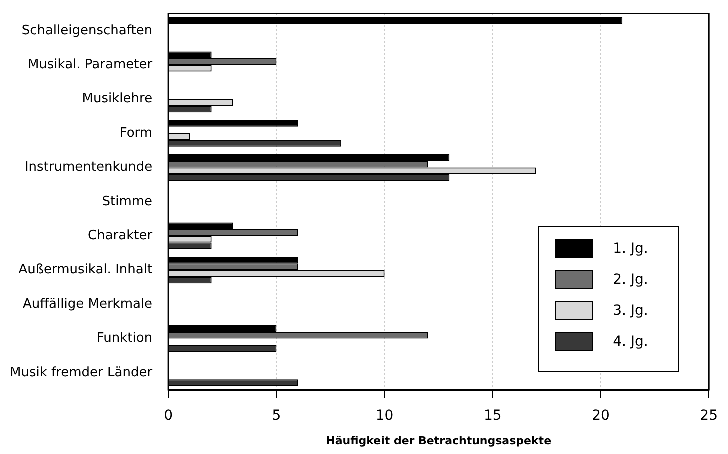  What do you see at coordinates (87, 304) in the screenshot?
I see `y-tick-label: Auffällige Merkmale` at bounding box center [87, 304].